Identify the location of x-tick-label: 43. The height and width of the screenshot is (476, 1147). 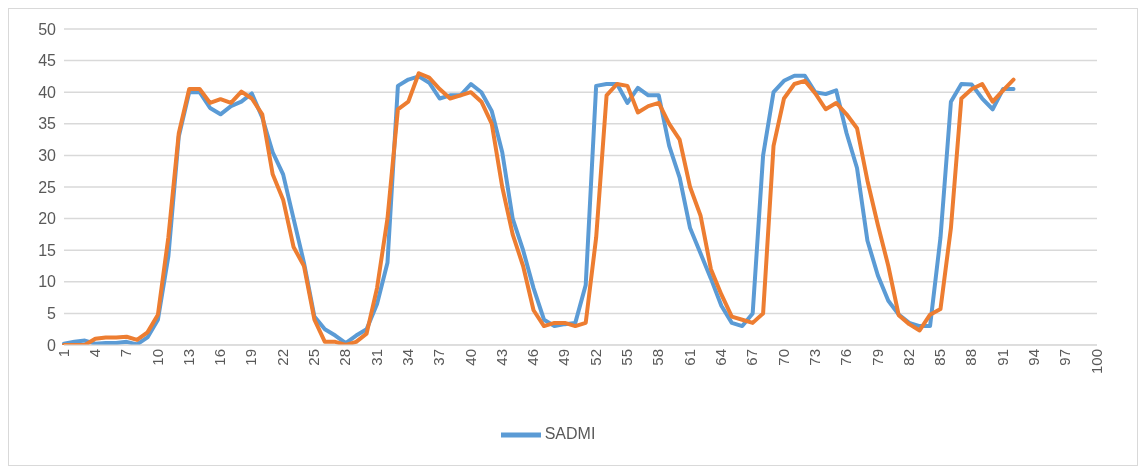
(501, 357).